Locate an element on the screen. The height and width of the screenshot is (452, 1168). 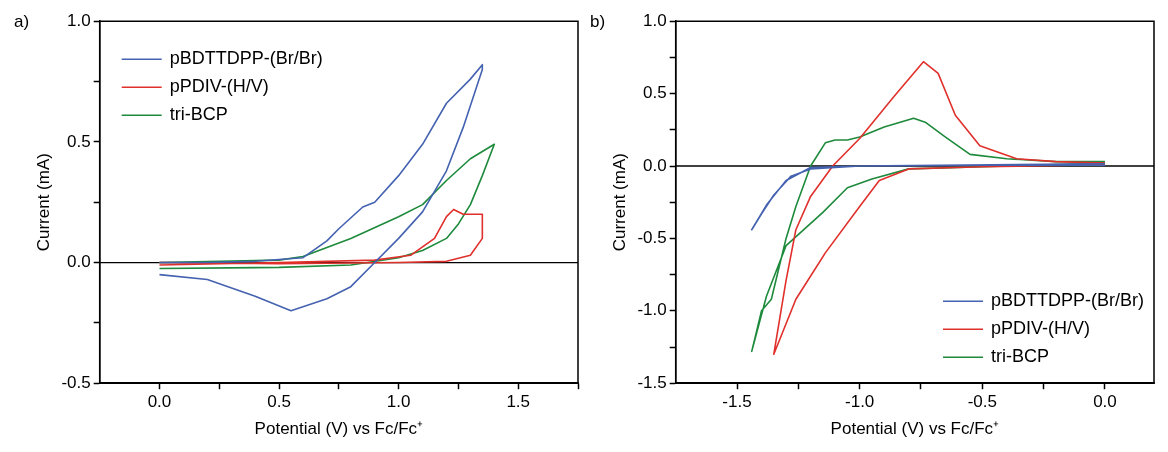
x-tick-label: -1.5 is located at coordinates (737, 402).